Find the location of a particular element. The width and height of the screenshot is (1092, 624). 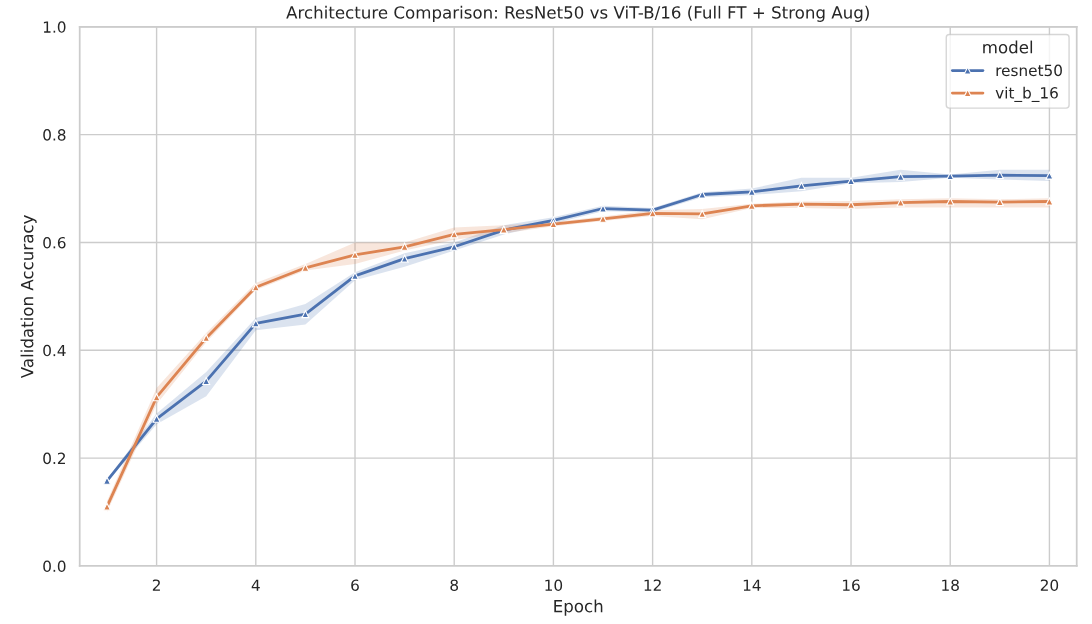

y-tick-label: 0.0 is located at coordinates (54, 566).